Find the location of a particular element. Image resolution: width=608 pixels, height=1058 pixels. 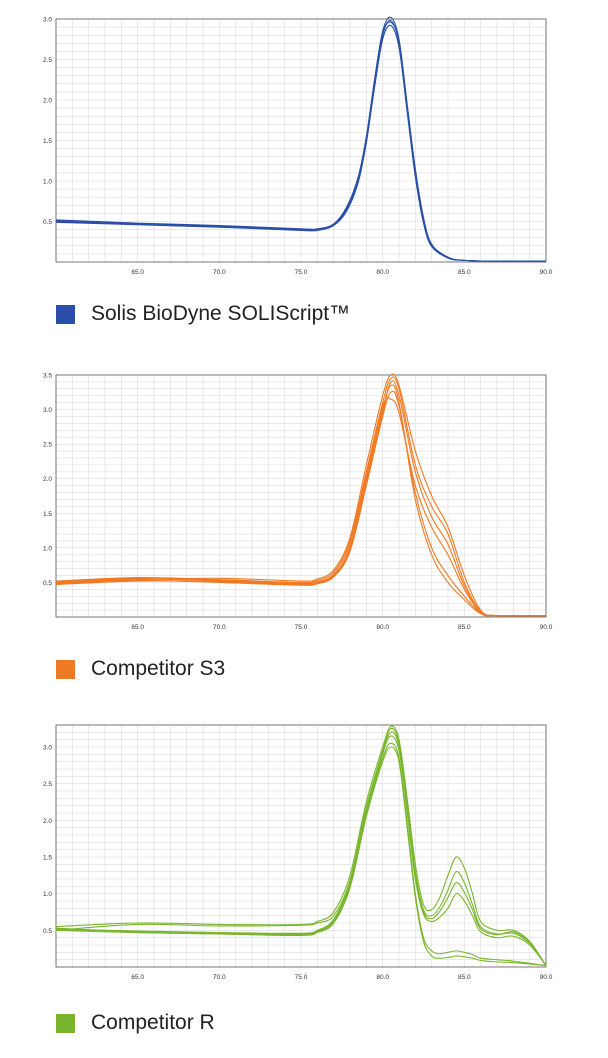

legend-swatch-competitor-s3 is located at coordinates (65, 669).